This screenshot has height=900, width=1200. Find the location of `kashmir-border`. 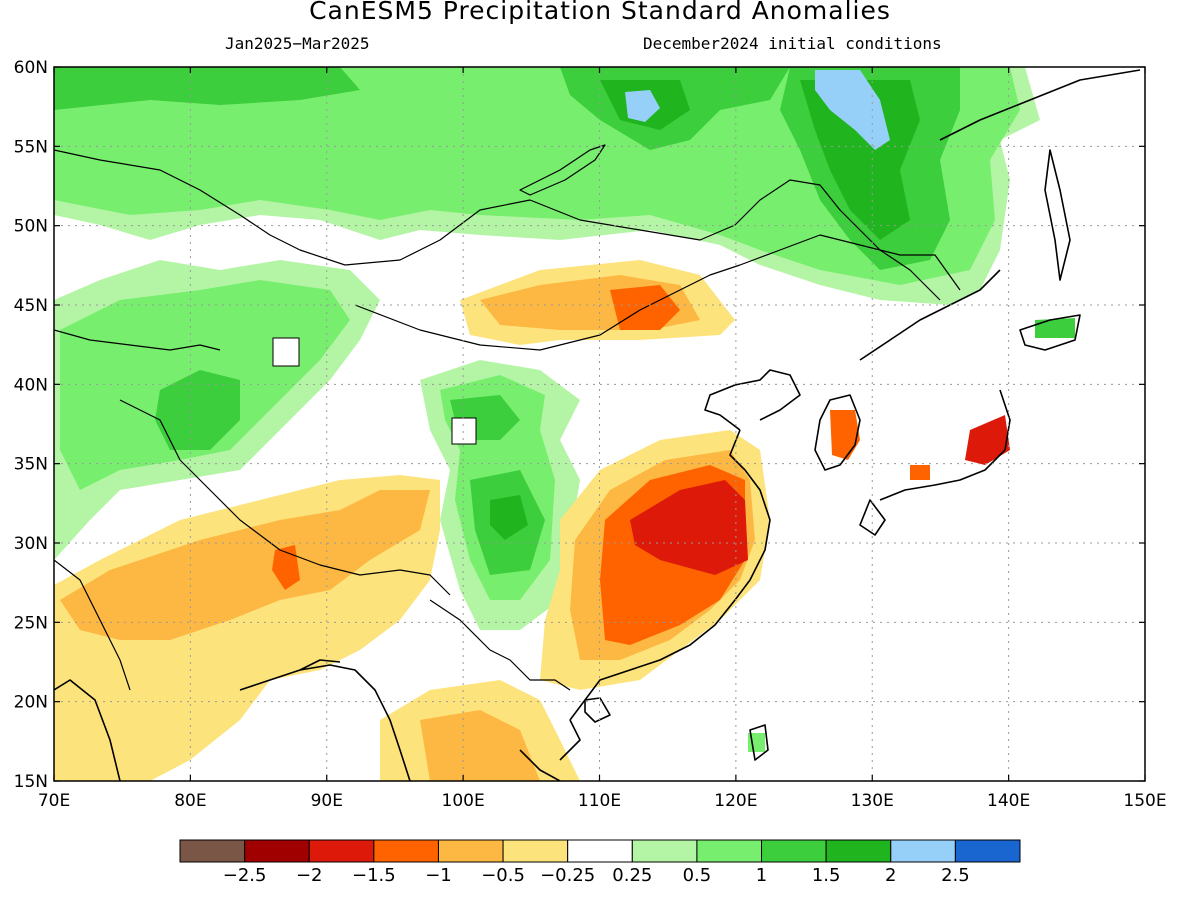

kashmir-border is located at coordinates (150, 430).